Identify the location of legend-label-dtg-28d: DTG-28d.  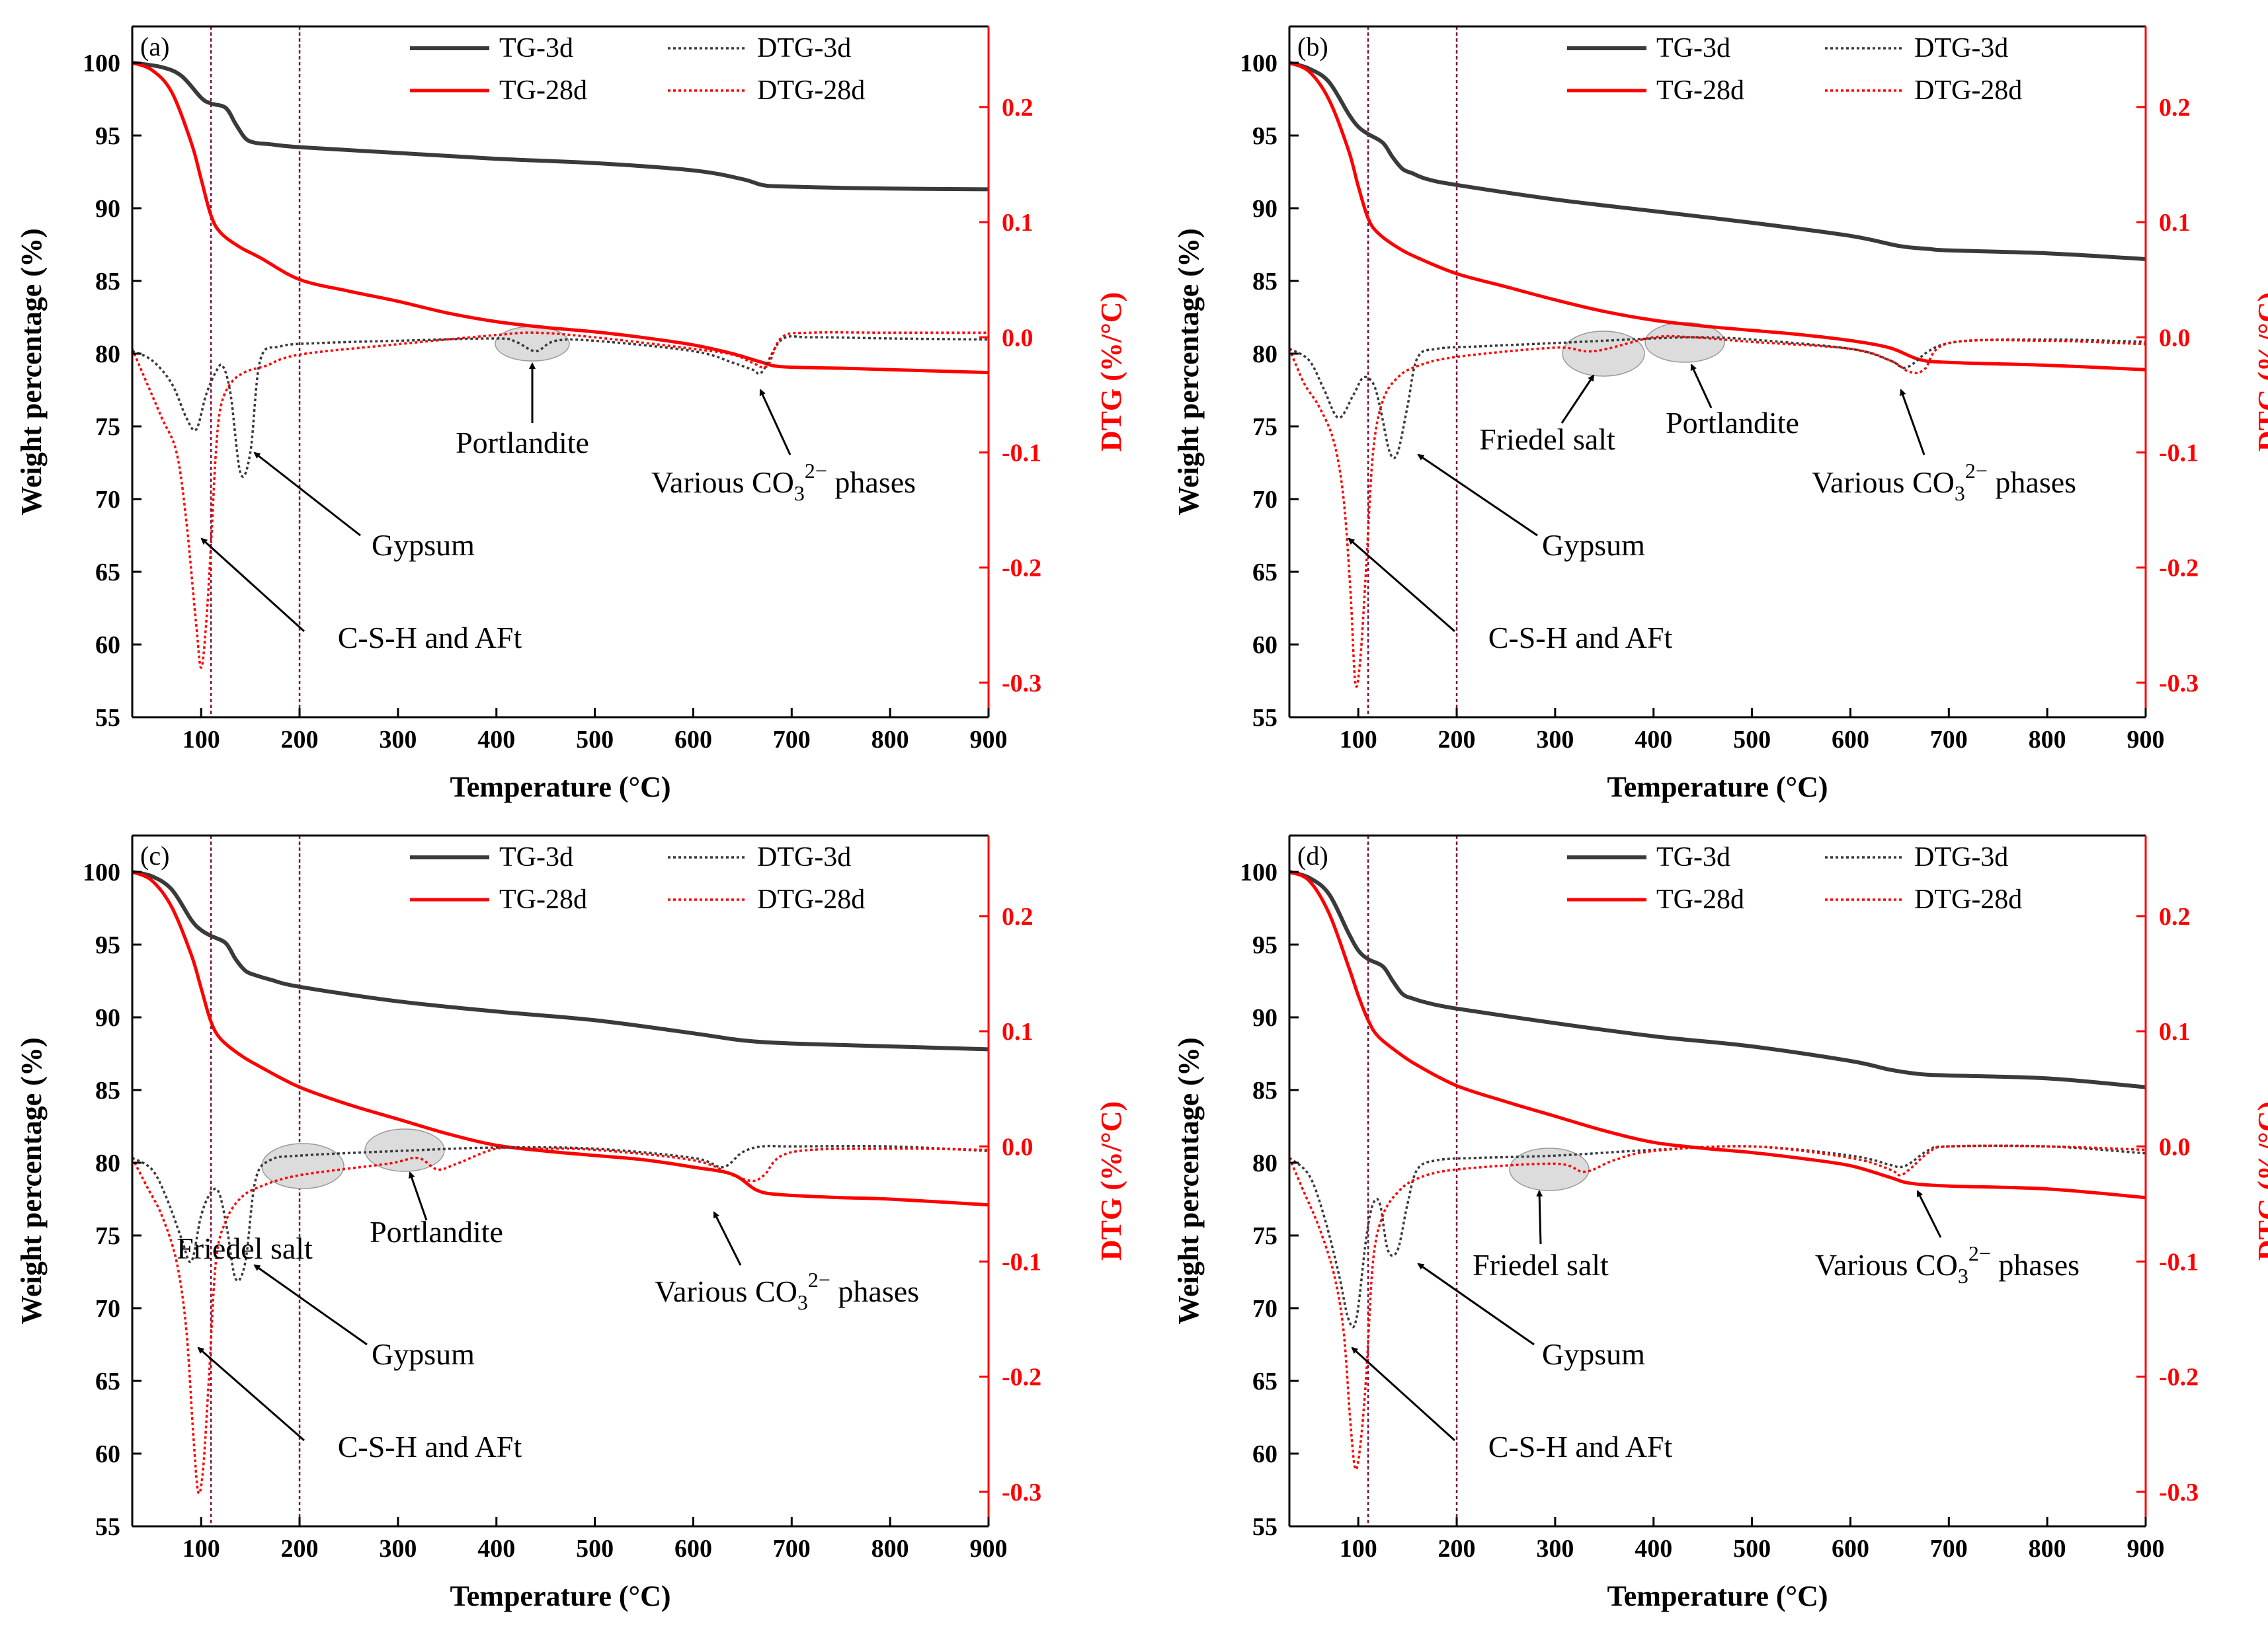
(811, 900).